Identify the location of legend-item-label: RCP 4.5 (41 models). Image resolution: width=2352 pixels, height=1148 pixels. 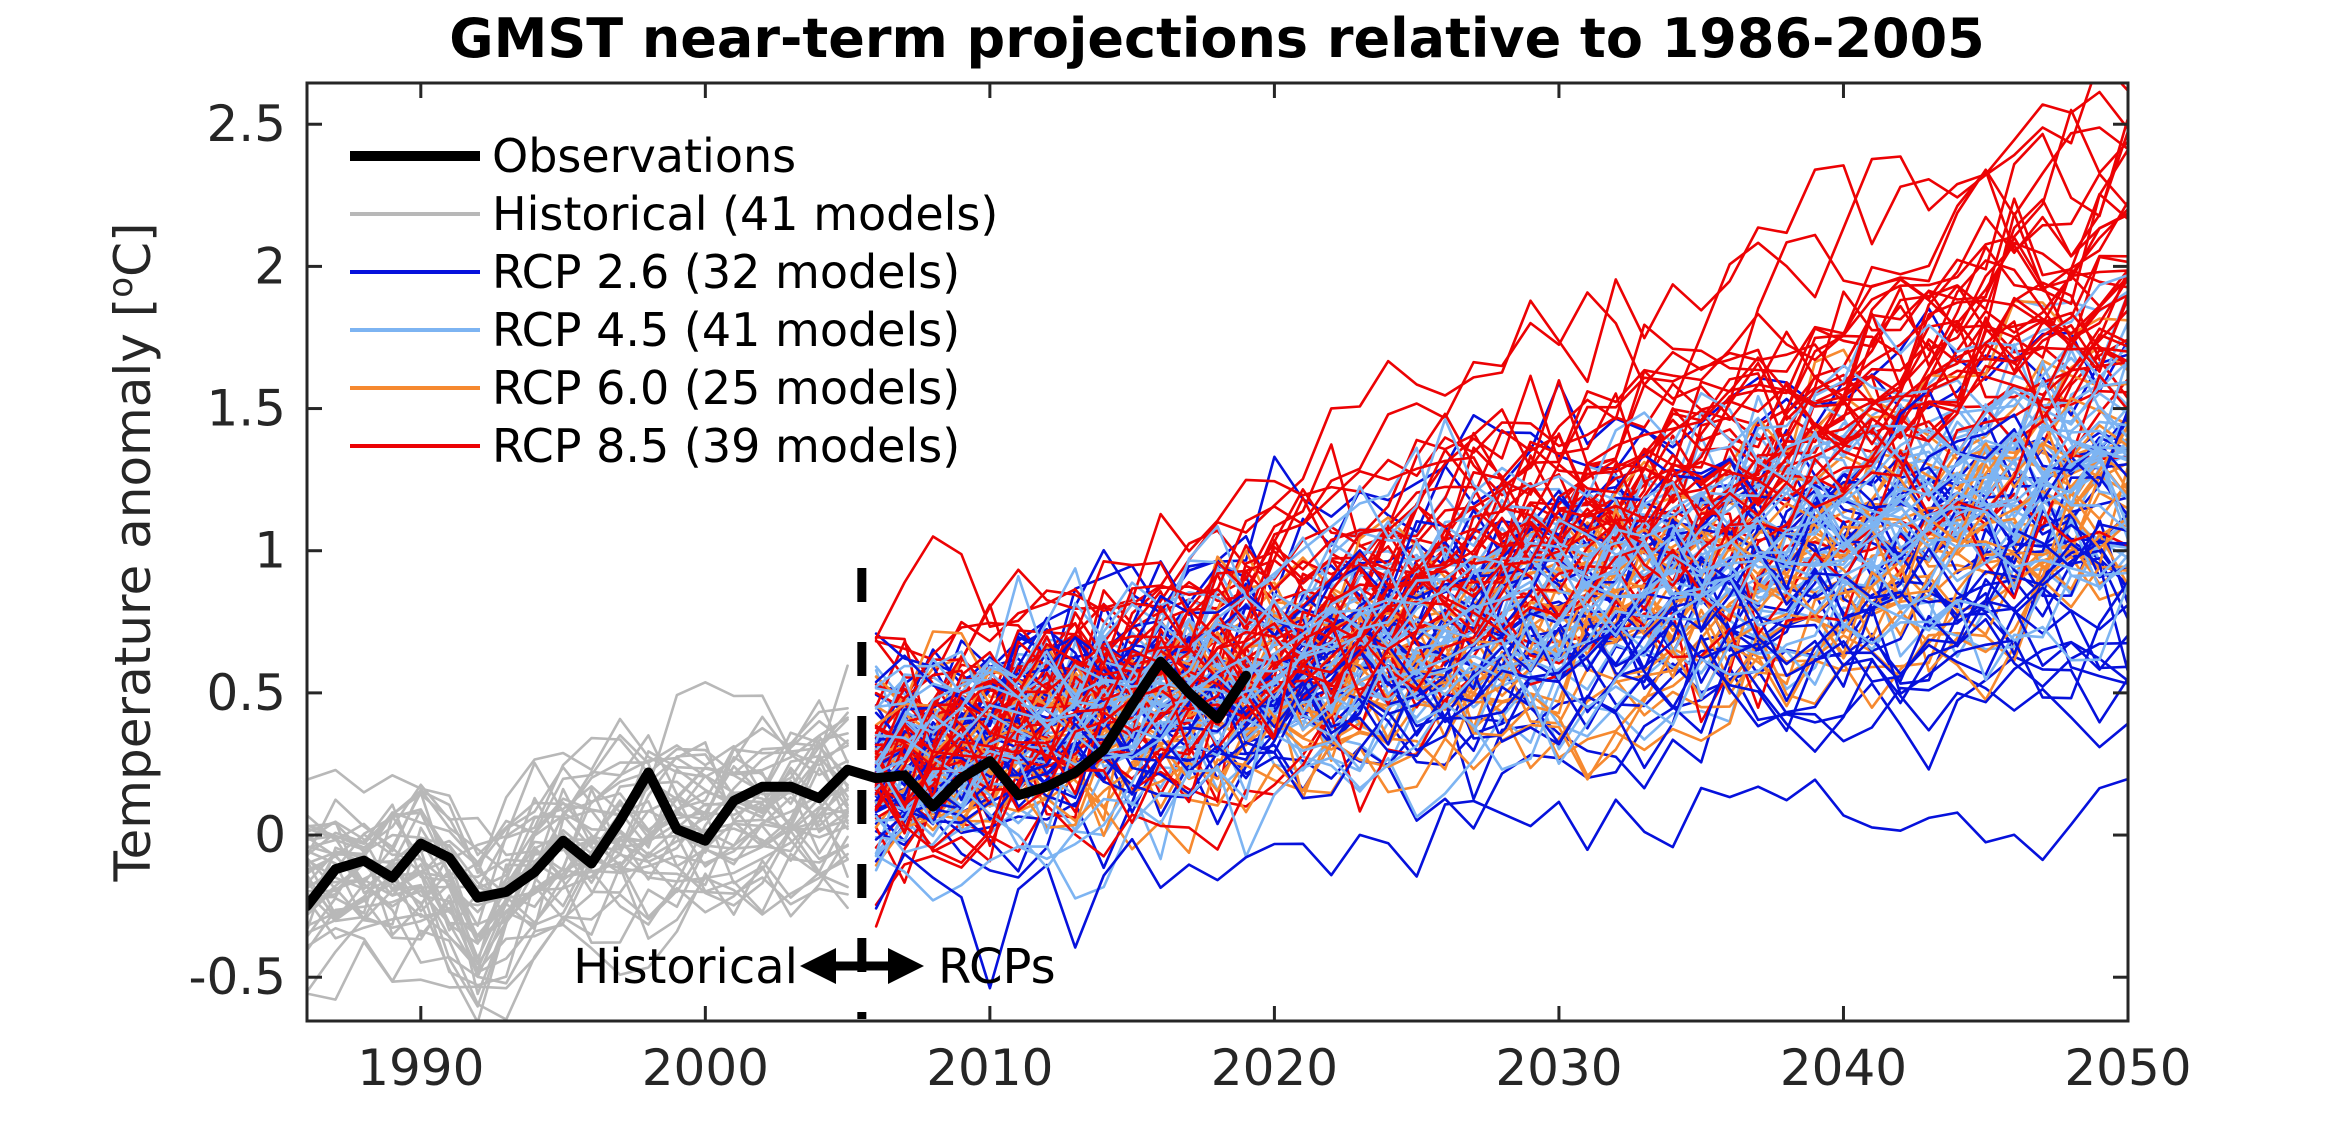
(726, 330).